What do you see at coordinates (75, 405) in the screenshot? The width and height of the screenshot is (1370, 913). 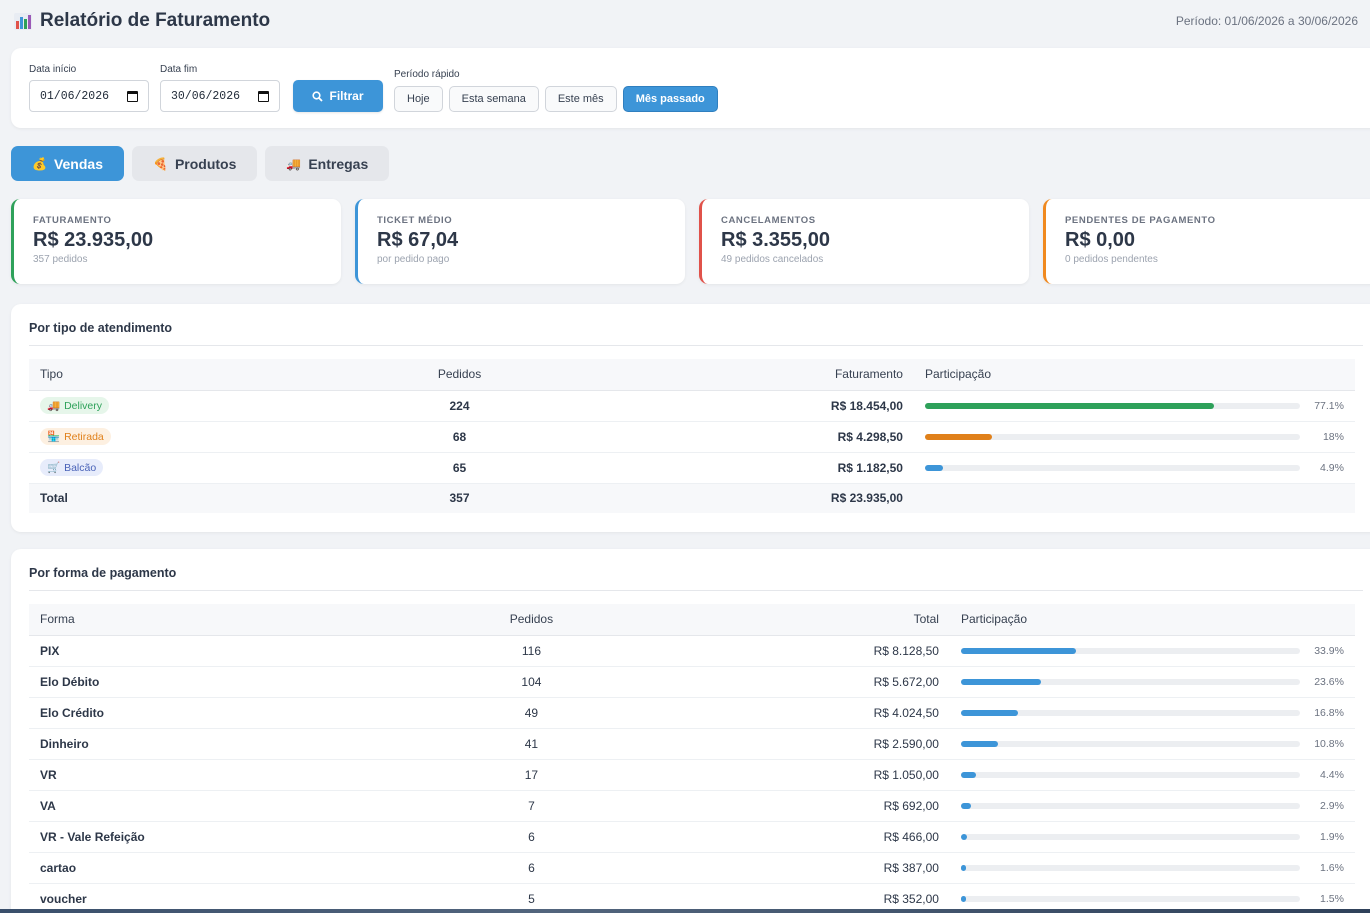 I see `type-badge-delivery: 🚚 Delivery` at bounding box center [75, 405].